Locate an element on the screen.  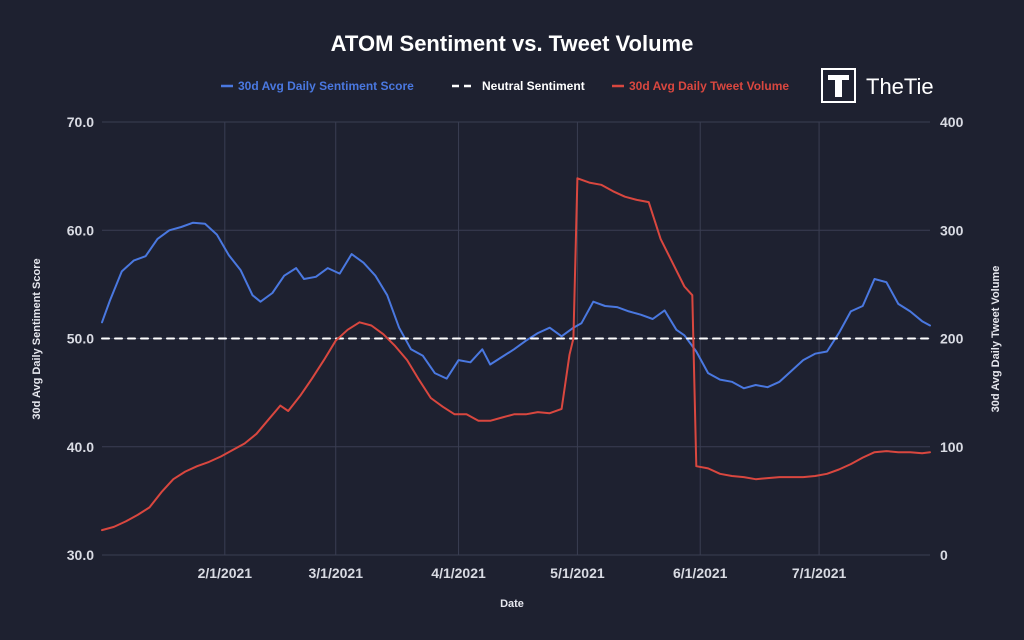
legend-item-neutral: Neutral Sentiment is located at coordinates (518, 86).